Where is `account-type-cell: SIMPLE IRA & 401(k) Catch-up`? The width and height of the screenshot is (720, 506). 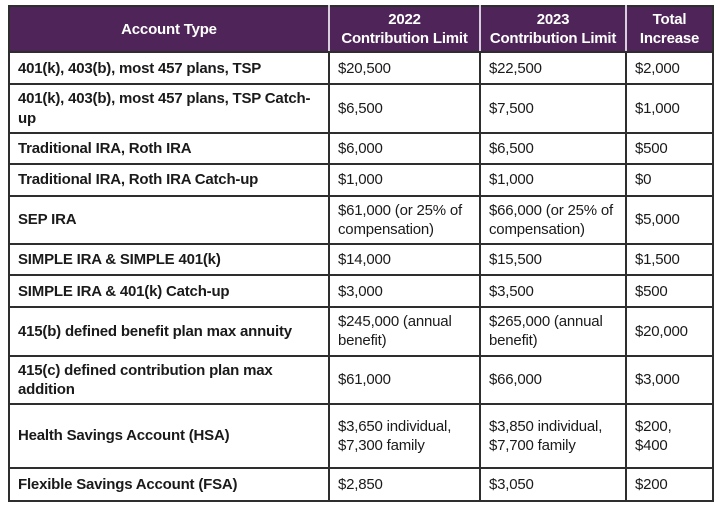 account-type-cell: SIMPLE IRA & 401(k) Catch-up is located at coordinates (169, 291).